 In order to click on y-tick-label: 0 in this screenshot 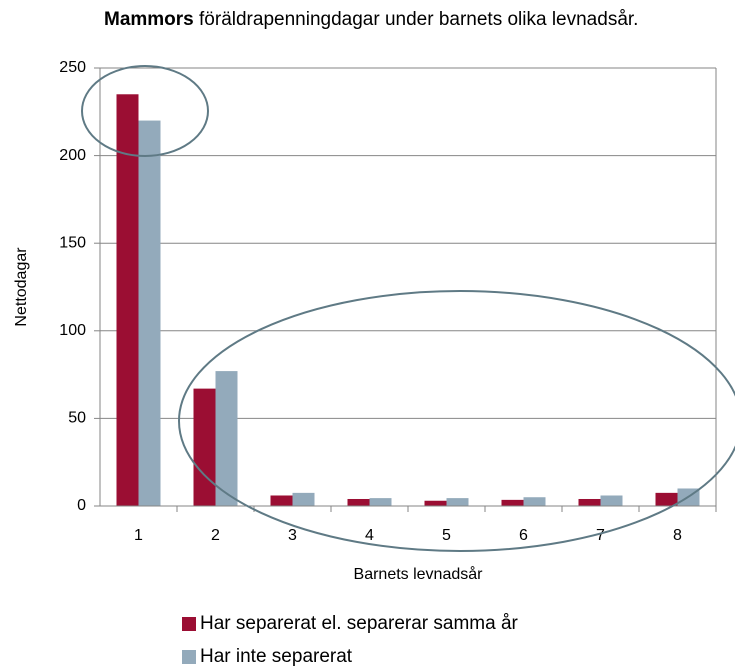, I will do `click(81, 505)`.